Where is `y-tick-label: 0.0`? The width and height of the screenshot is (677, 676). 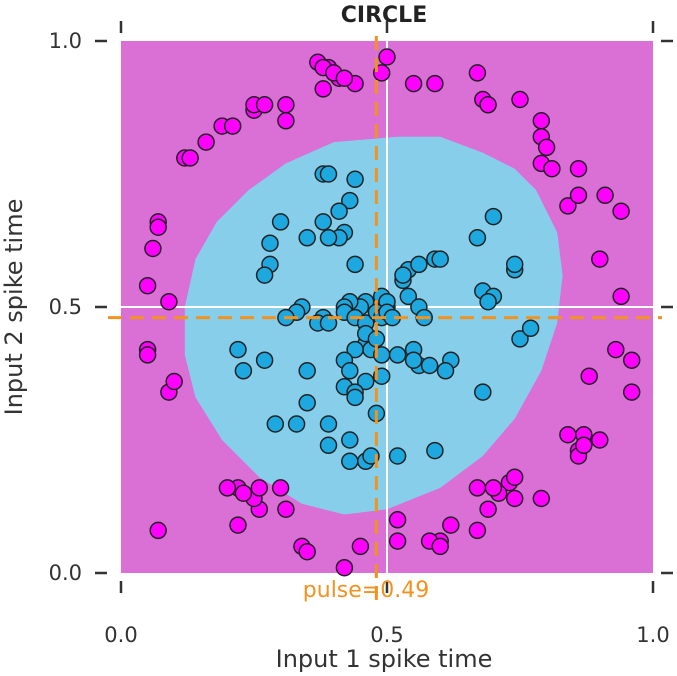
y-tick-label: 0.0 is located at coordinates (65, 573).